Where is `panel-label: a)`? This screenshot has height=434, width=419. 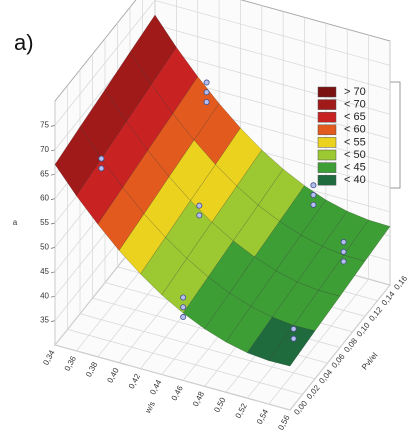
panel-label: a) is located at coordinates (24, 42).